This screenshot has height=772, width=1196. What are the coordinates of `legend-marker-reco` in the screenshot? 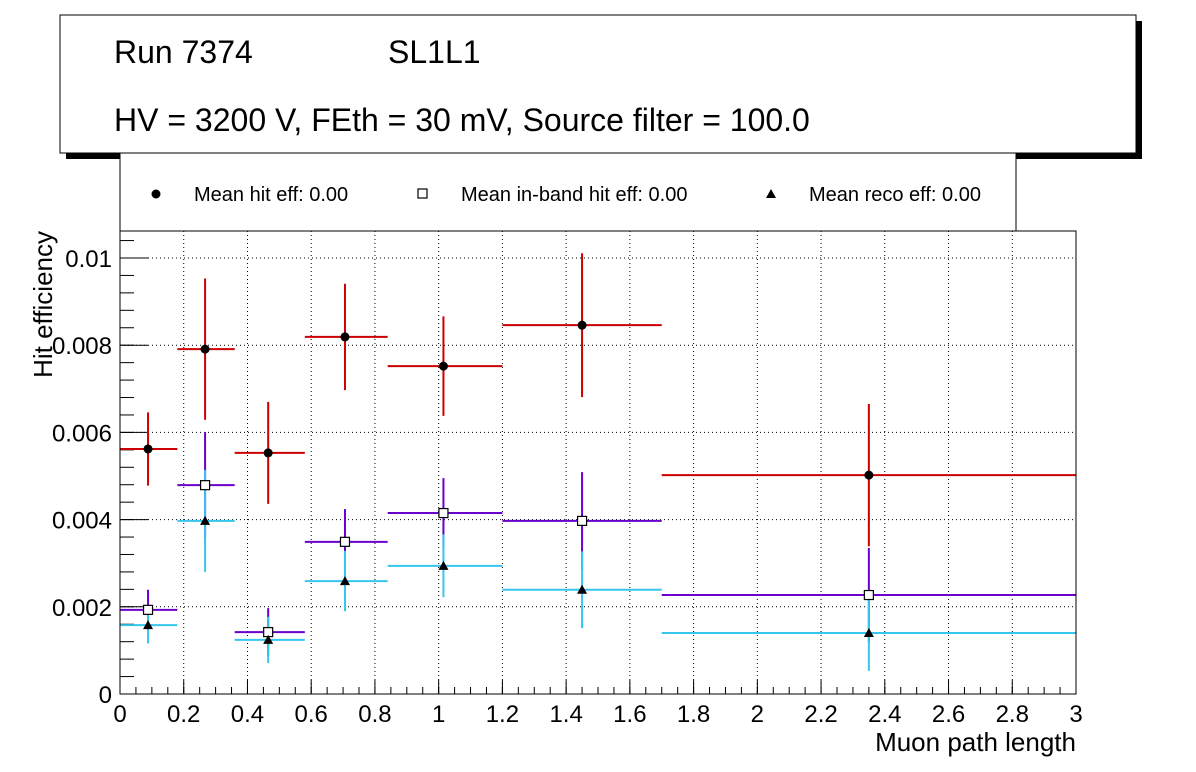 It's located at (771, 193).